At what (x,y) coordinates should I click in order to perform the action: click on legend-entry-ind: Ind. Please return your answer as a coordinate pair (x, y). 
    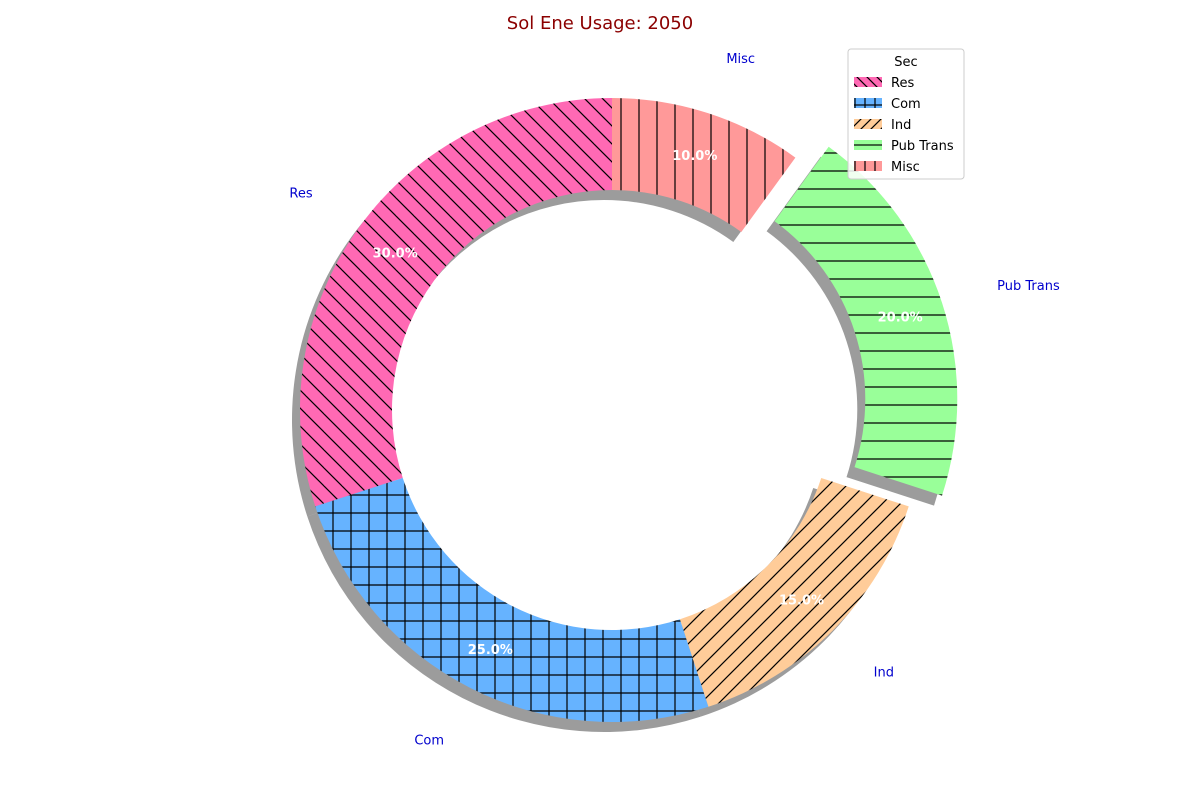
    Looking at the image, I should click on (882, 125).